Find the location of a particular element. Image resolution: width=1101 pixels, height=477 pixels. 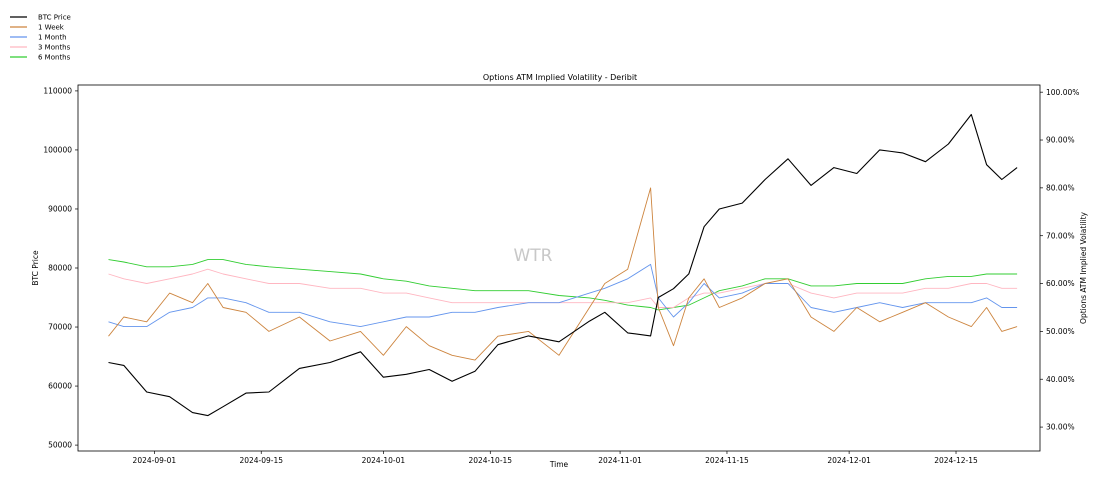

legend-label-3-months: 3 Months is located at coordinates (54, 48).